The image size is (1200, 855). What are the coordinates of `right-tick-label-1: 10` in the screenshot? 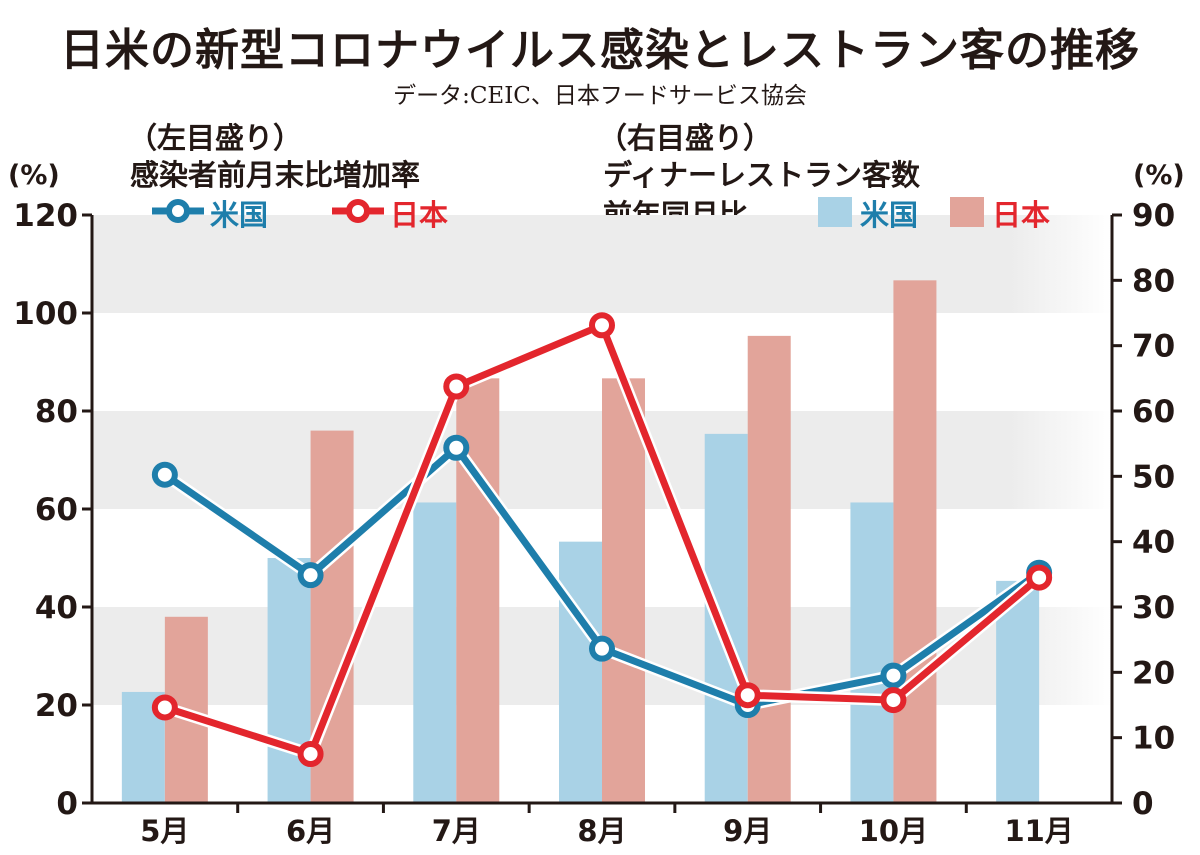 It's located at (1153, 739).